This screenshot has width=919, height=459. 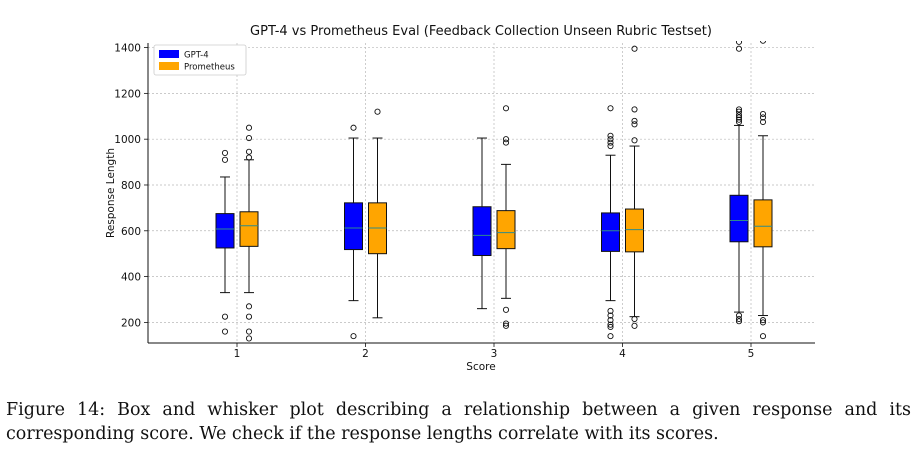 What do you see at coordinates (365, 354) in the screenshot?
I see `x-tick-label: 2` at bounding box center [365, 354].